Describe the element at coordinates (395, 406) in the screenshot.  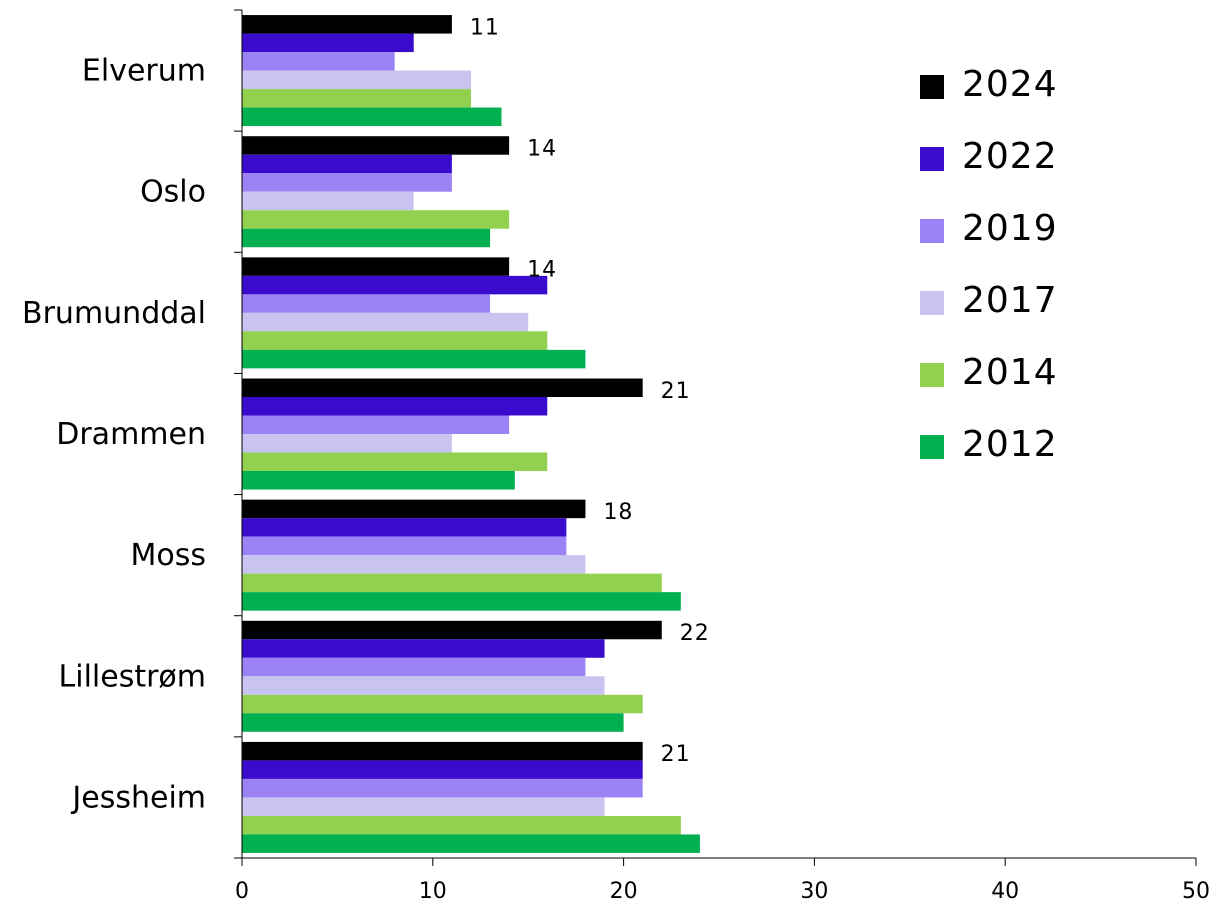
I see `bar-drammen-2022` at that location.